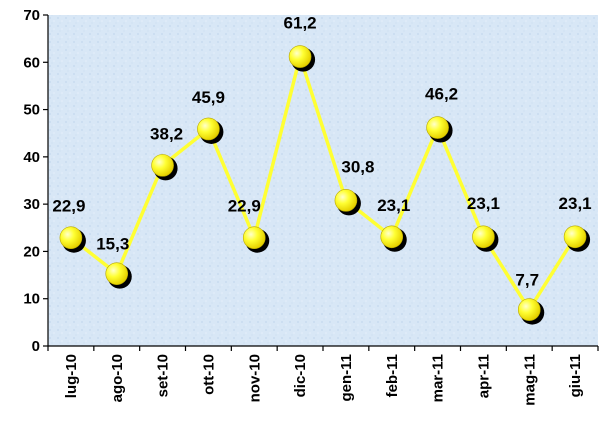 This screenshot has height=438, width=604. I want to click on x-tick-label: nov-10, so click(254, 378).